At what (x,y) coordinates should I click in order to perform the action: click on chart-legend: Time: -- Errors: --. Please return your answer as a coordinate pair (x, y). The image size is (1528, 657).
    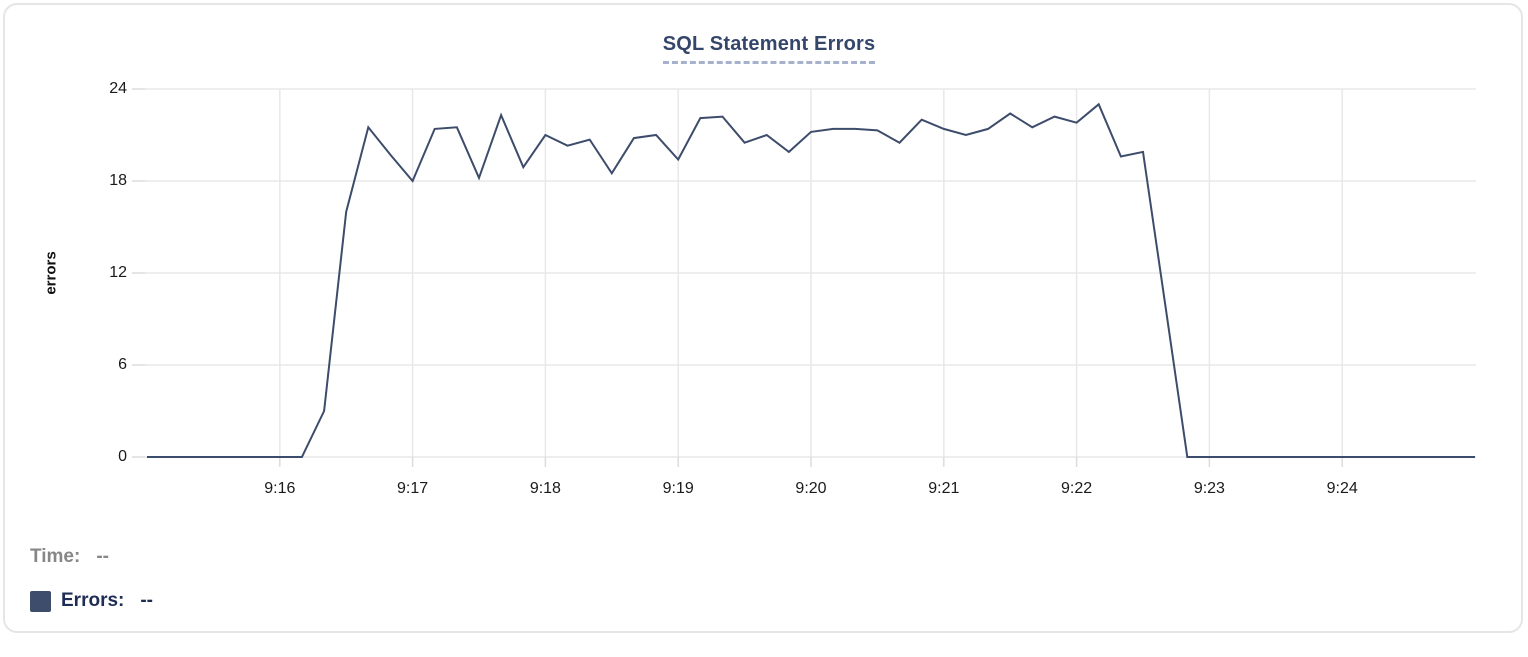
    Looking at the image, I should click on (91, 579).